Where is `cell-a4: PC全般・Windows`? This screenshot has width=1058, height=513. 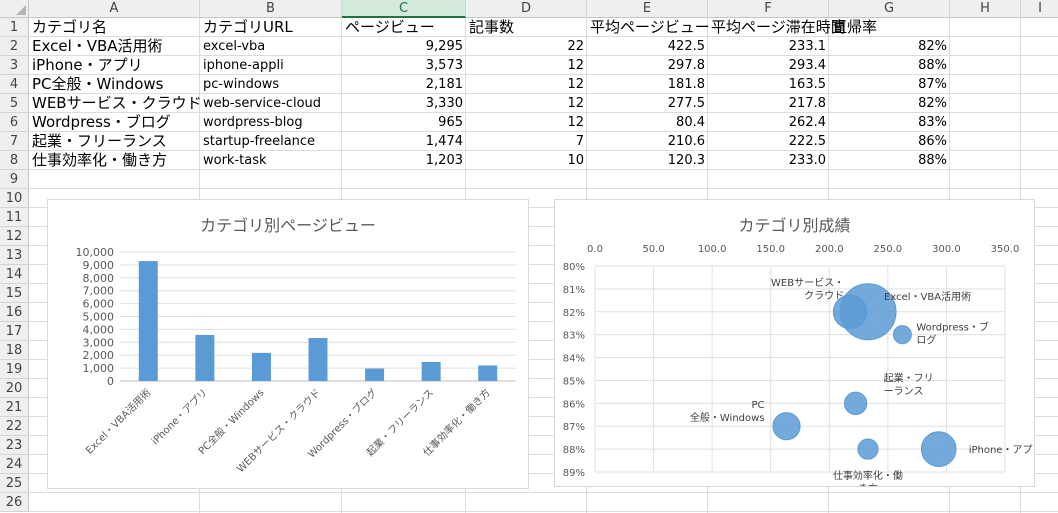 cell-a4: PC全般・Windows is located at coordinates (98, 84).